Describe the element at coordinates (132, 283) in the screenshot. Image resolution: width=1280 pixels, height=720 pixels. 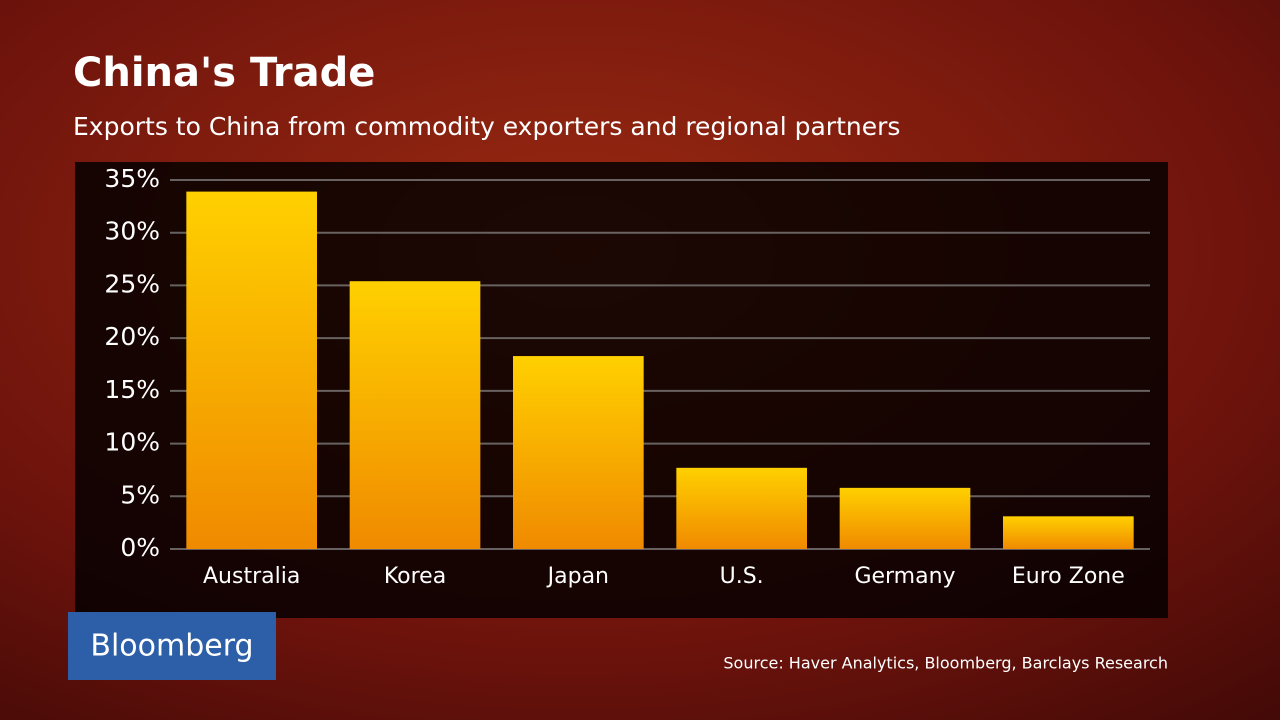
I see `y-tick-label: 25%` at that location.